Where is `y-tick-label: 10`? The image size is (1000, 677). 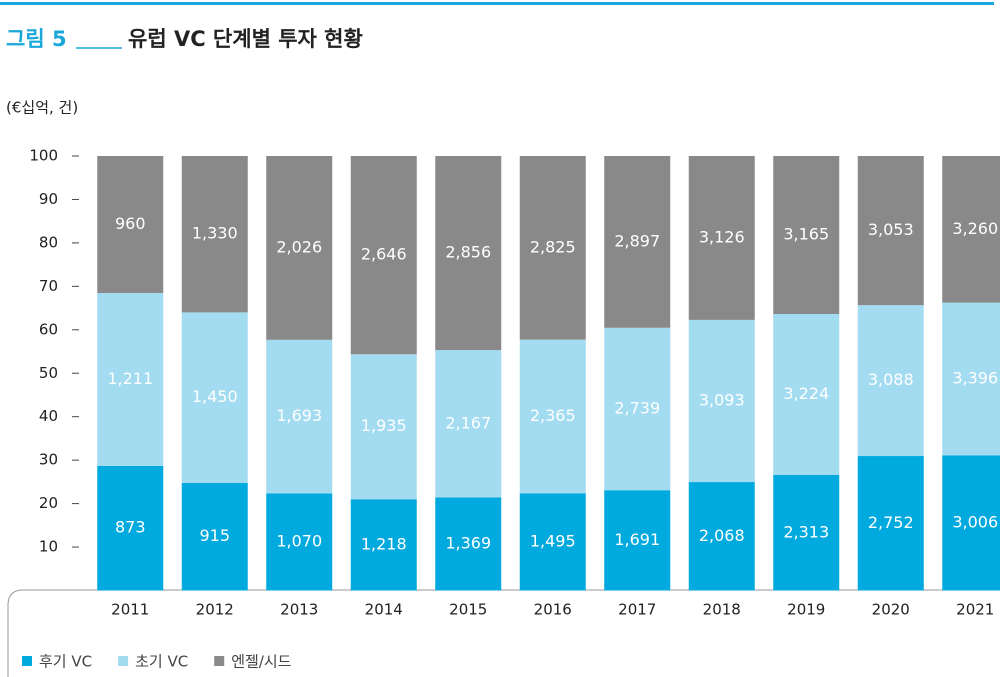
y-tick-label: 10 is located at coordinates (48, 547).